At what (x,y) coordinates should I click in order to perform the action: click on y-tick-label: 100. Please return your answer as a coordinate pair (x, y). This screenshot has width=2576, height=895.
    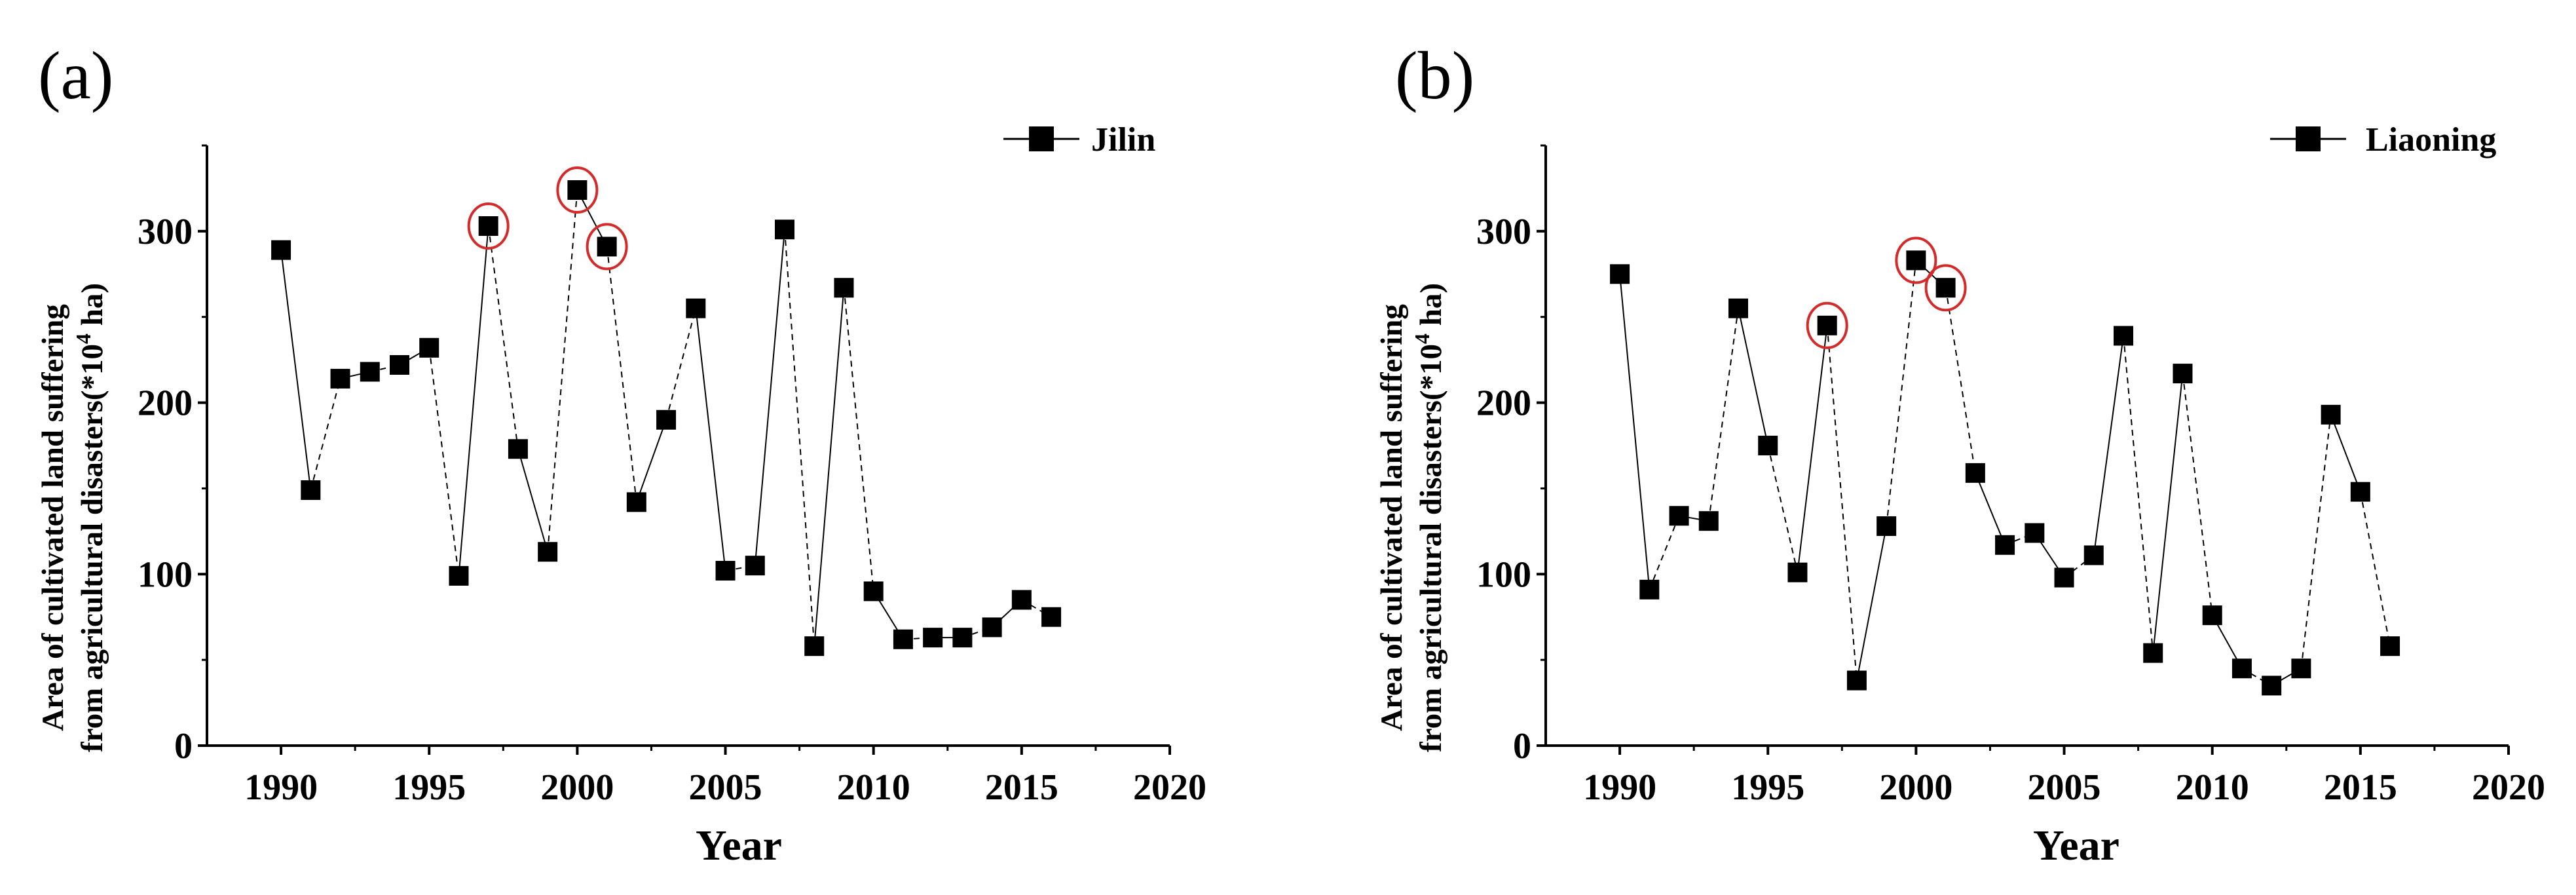
    Looking at the image, I should click on (165, 574).